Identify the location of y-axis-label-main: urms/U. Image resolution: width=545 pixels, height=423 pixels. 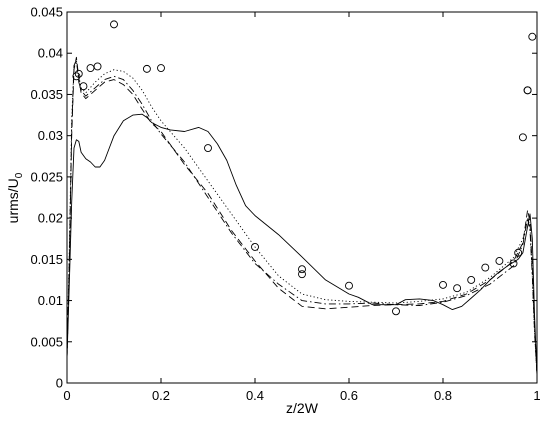
(13, 200).